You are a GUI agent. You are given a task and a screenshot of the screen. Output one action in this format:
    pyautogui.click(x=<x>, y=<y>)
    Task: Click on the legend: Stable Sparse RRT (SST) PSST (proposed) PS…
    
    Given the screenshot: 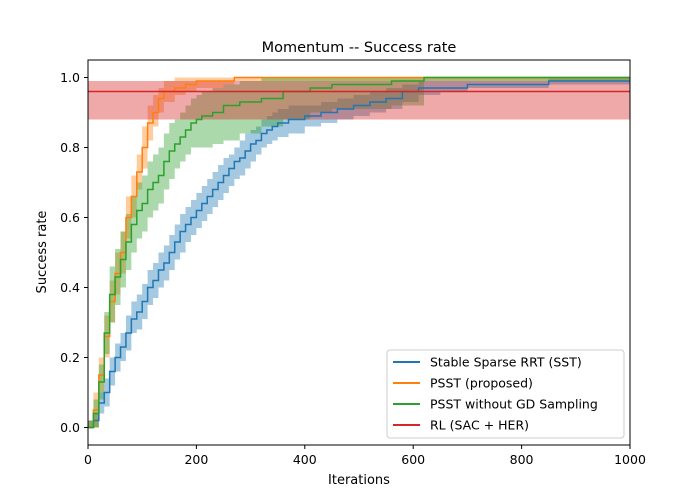 What is the action you would take?
    pyautogui.click(x=505, y=394)
    